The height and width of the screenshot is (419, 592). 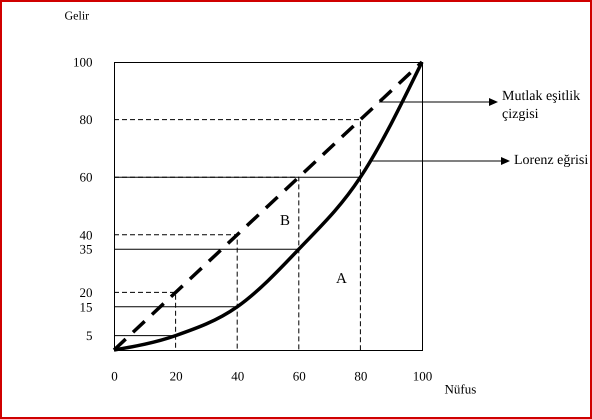 I want to click on y-axis-title: Gelir, so click(x=77, y=15).